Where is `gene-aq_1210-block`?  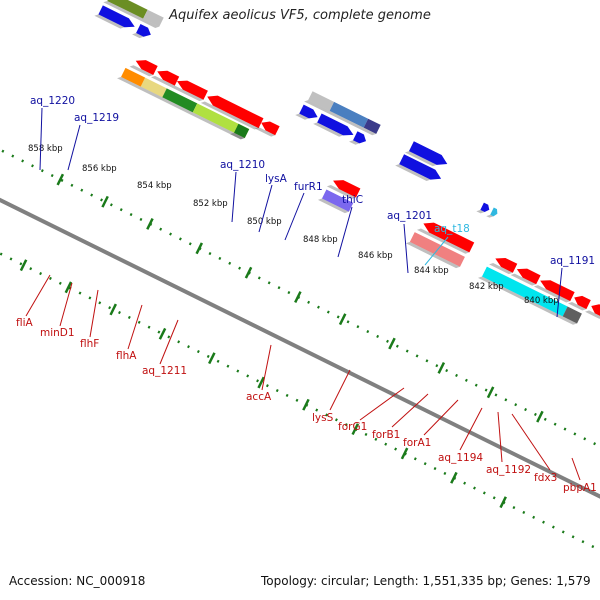
gene-aq_1210-block is located at coordinates (319, 102).